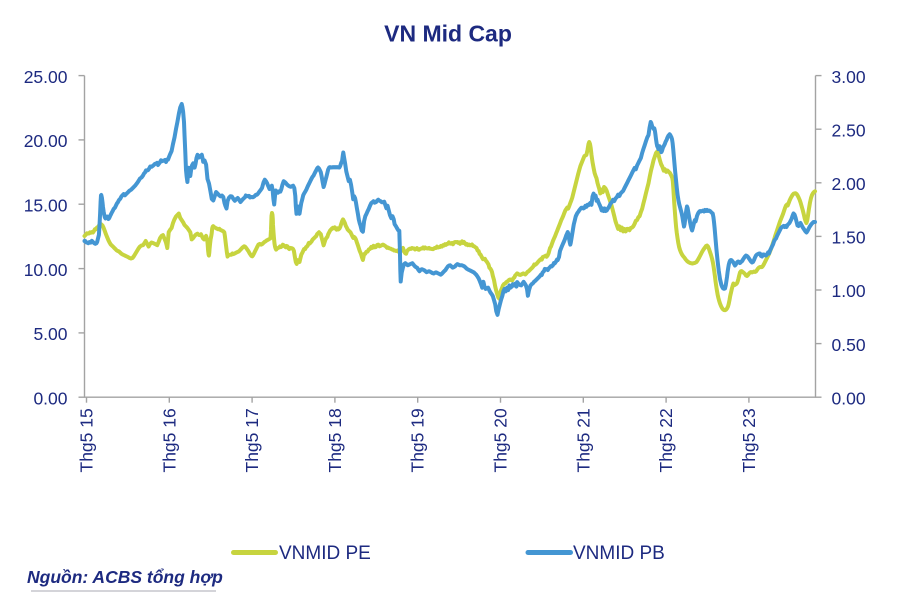 The width and height of the screenshot is (900, 592). I want to click on svg-text: Thg5 23, so click(749, 440).